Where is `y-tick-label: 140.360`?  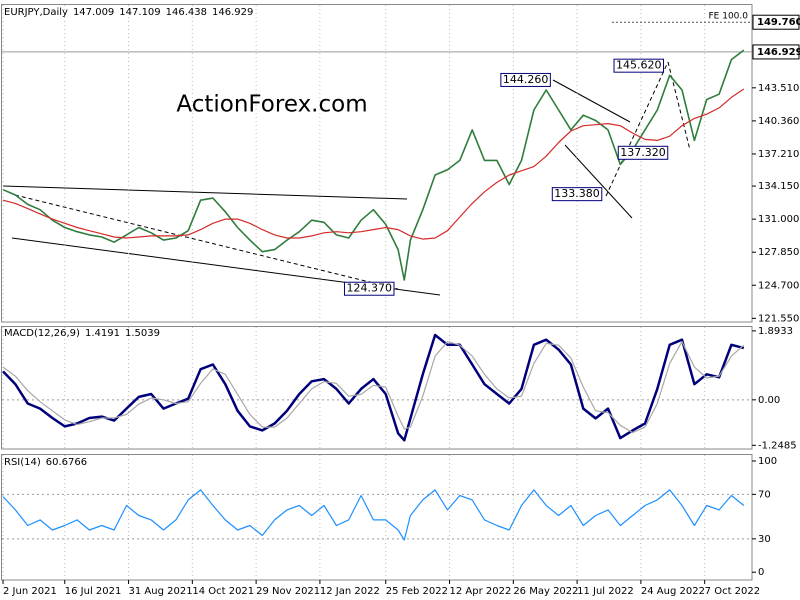 y-tick-label: 140.360 is located at coordinates (778, 121).